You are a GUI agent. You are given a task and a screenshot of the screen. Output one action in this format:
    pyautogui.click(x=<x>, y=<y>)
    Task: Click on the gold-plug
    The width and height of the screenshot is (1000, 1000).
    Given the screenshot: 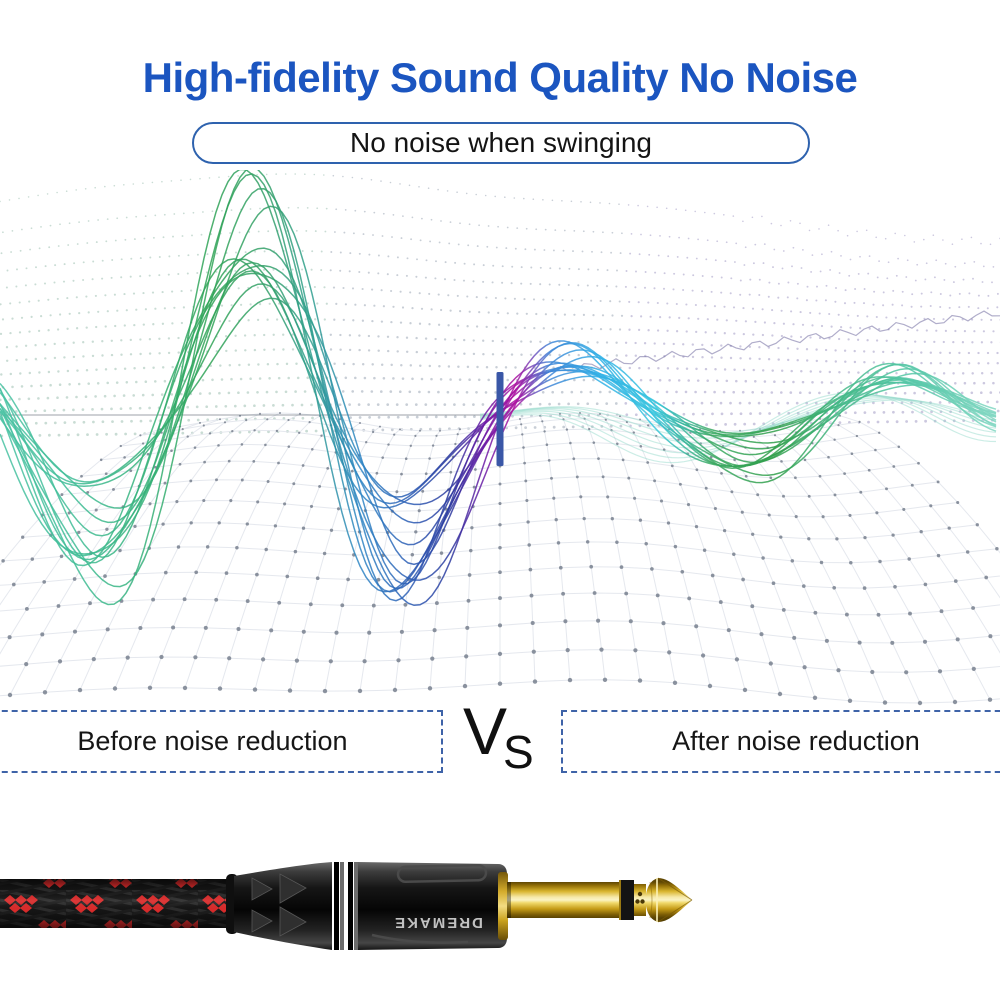 What is the action you would take?
    pyautogui.click(x=600, y=900)
    